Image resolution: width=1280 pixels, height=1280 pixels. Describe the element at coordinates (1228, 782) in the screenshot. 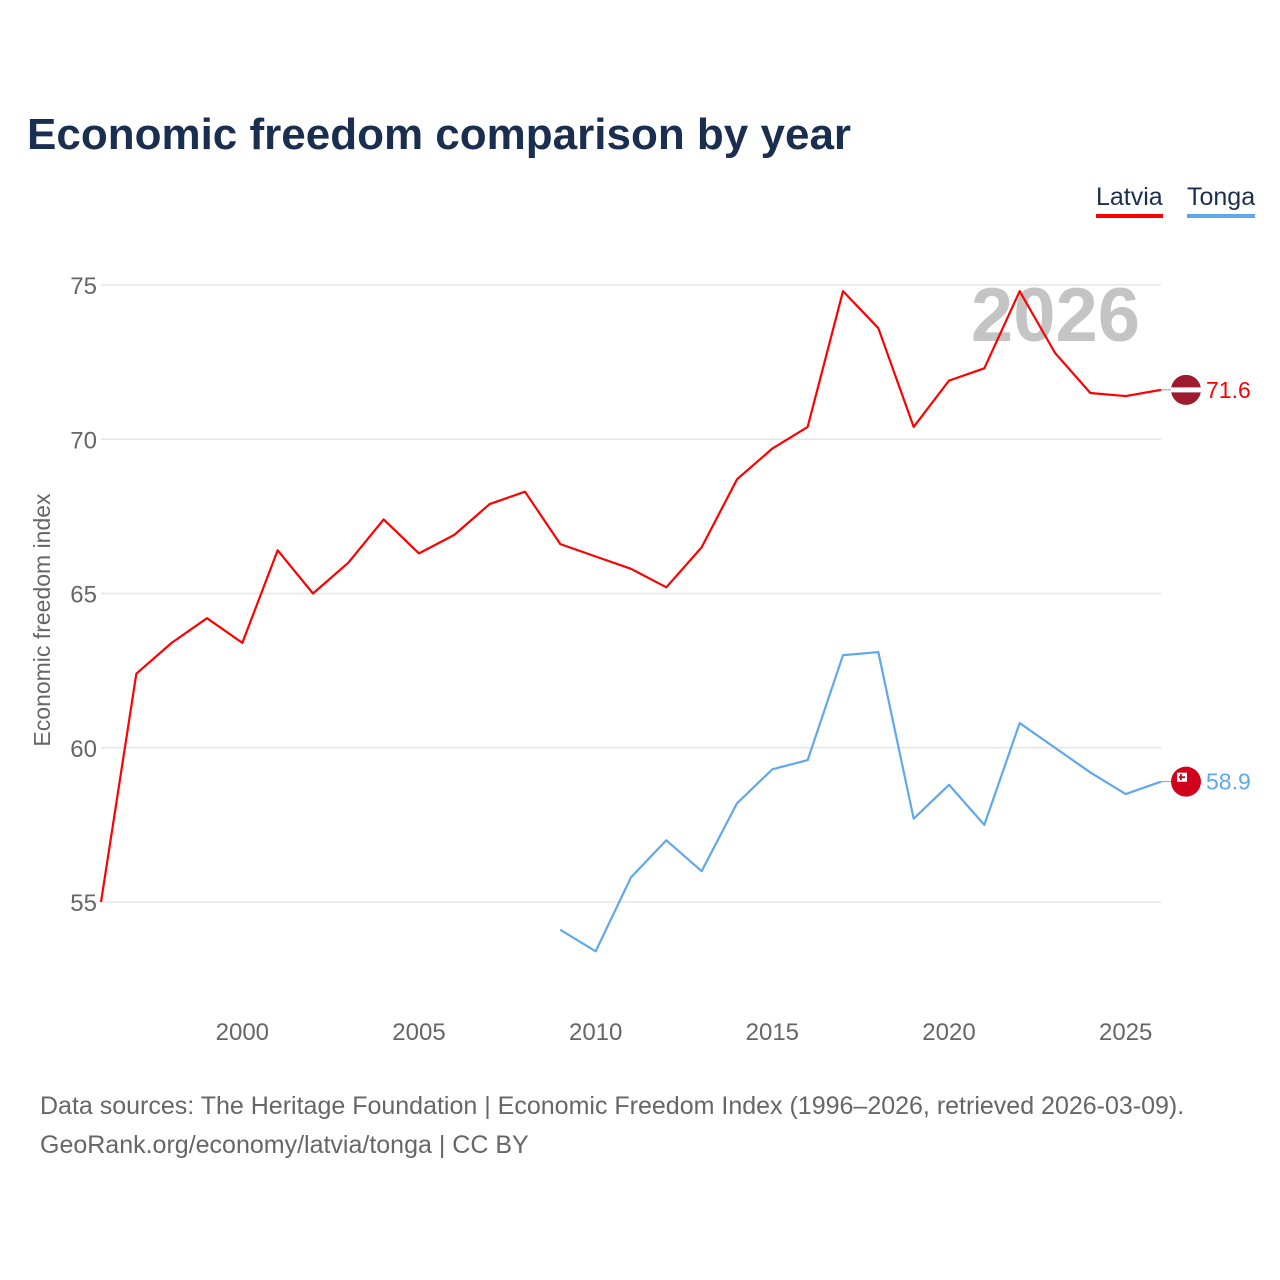

I see `end-value-label: 58.9` at that location.